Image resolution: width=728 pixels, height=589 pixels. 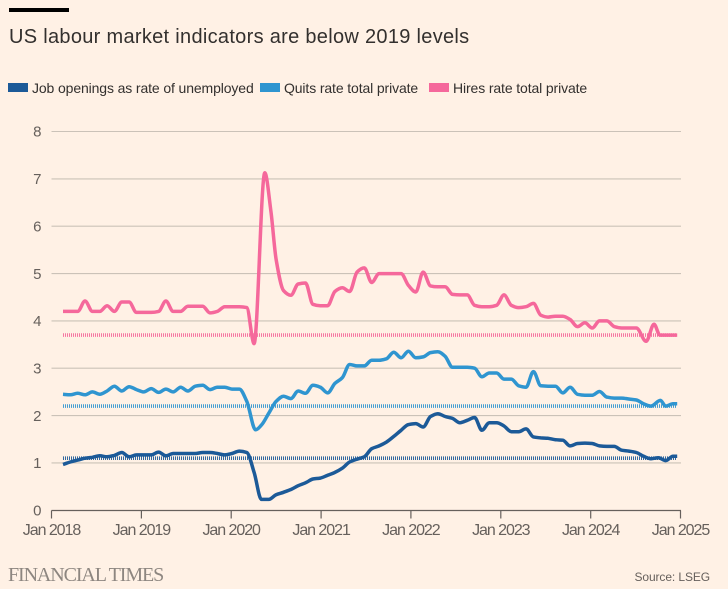 I want to click on svg-text: Jan 2020, so click(x=231, y=530).